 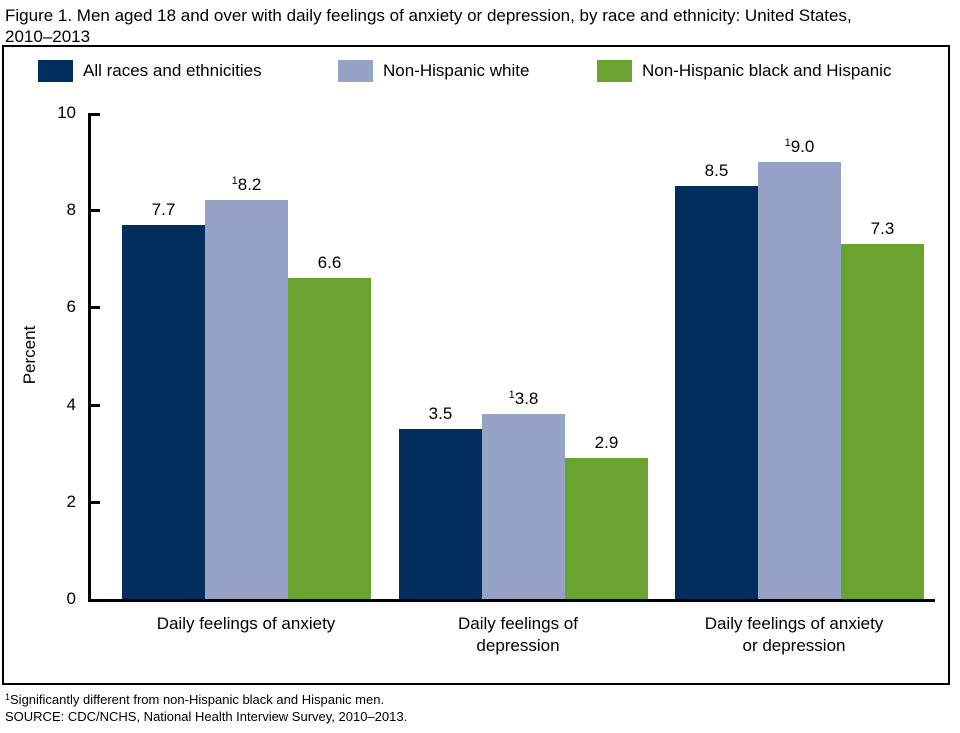 I want to click on bar-value-label: 18.2, so click(x=246, y=184).